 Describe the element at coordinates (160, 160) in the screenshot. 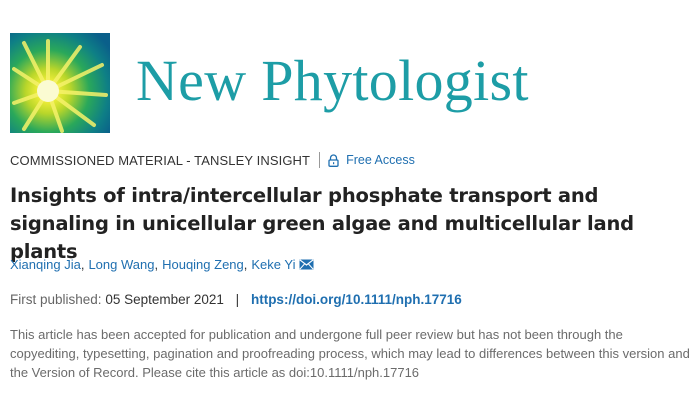

I see `article-category: COMMISSIONED MATERIAL - TANSLEY INSIGHT` at that location.